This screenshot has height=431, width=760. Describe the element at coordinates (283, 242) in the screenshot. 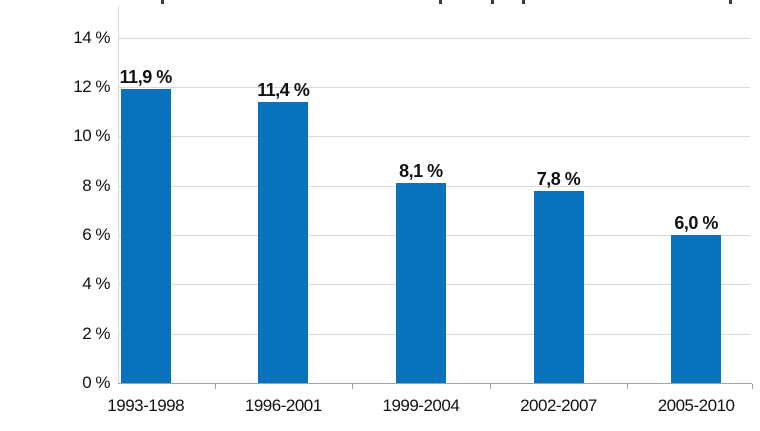

I see `bar-1996-2001` at that location.